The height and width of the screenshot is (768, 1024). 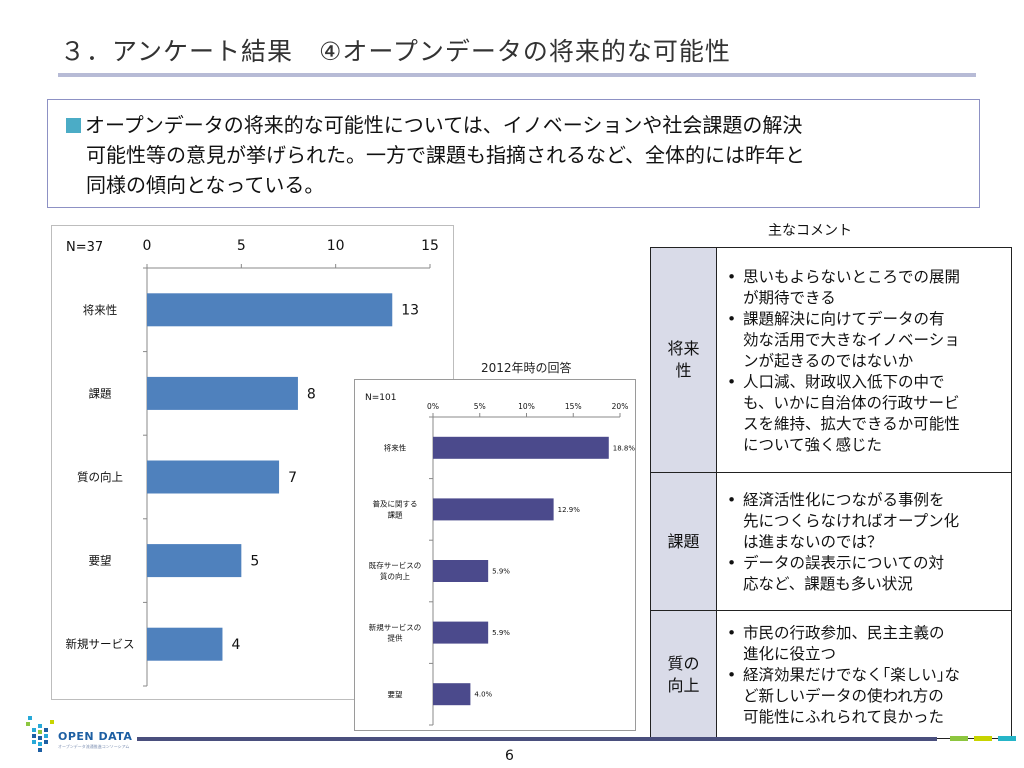 What do you see at coordinates (480, 406) in the screenshot?
I see `x-tick-label: 5%` at bounding box center [480, 406].